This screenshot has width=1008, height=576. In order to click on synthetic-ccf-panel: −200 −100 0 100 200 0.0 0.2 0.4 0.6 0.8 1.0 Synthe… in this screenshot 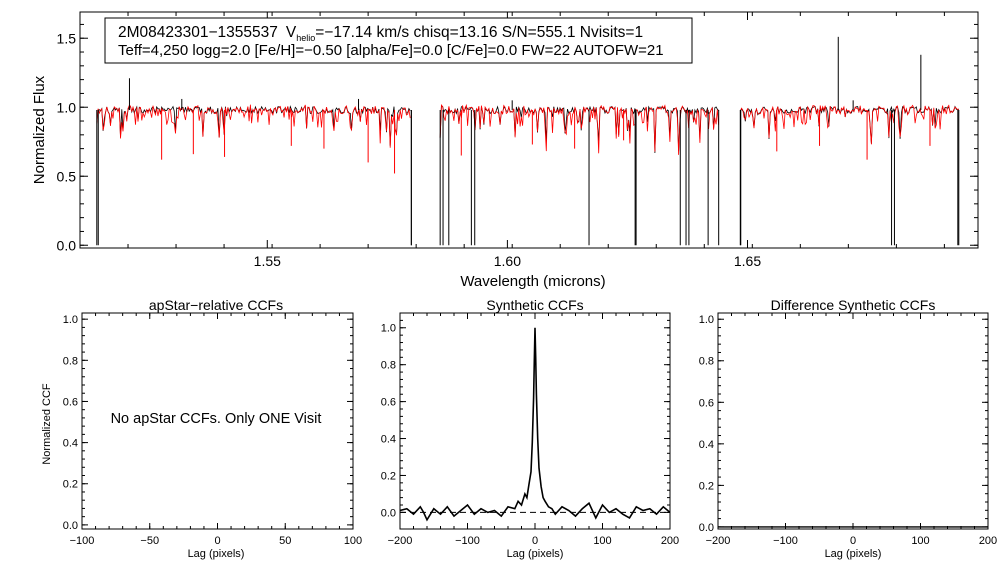, I will do `click(530, 428)`.